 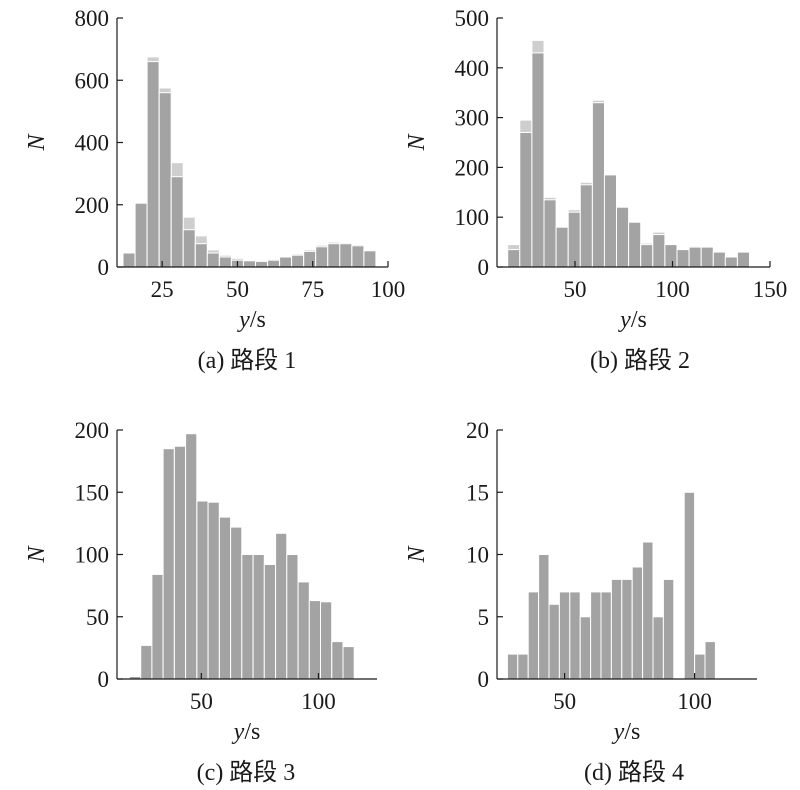 What do you see at coordinates (477, 555) in the screenshot?
I see `y-tick-label: 10` at bounding box center [477, 555].